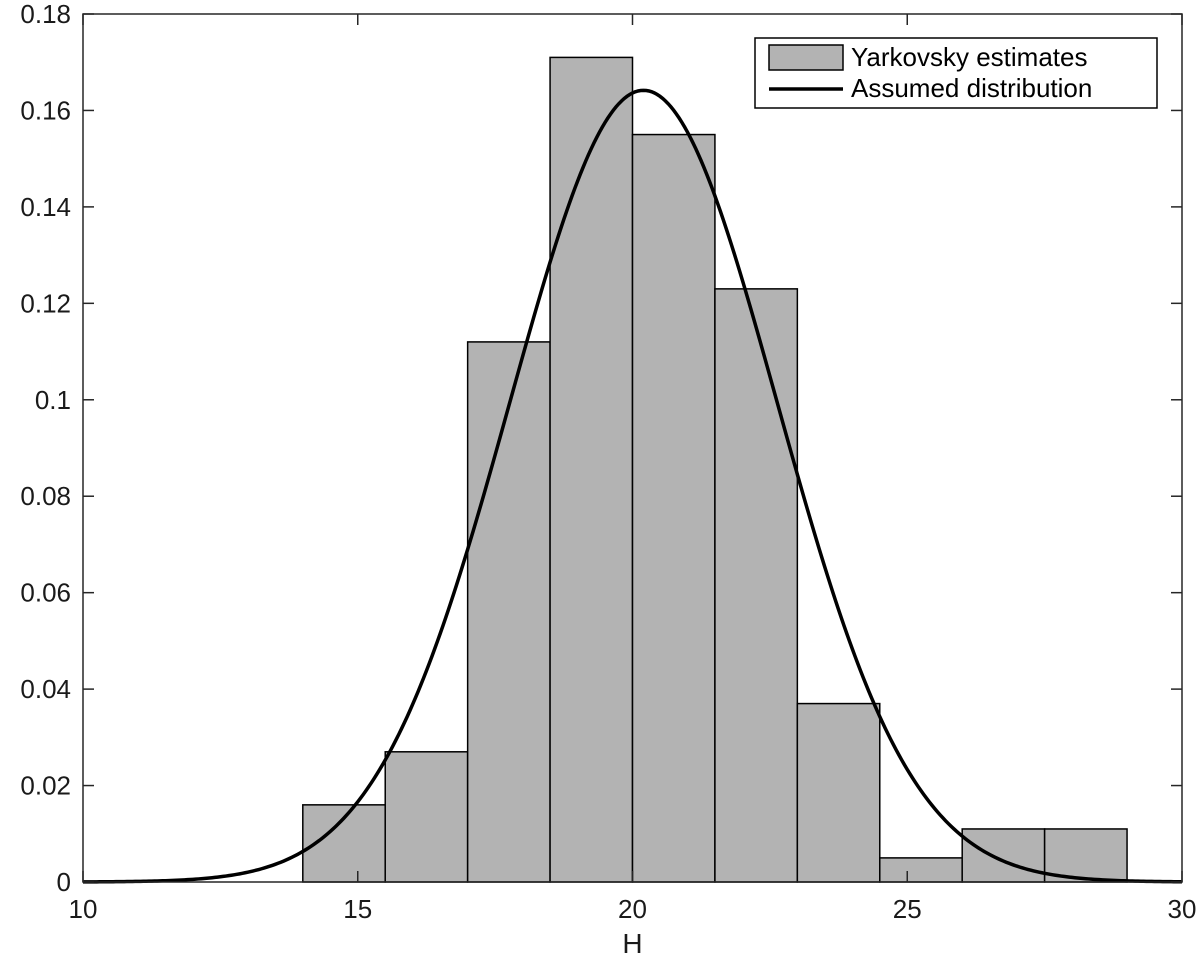 This screenshot has width=1200, height=958. What do you see at coordinates (971, 88) in the screenshot?
I see `legend-label-curve: Assumed distribution` at bounding box center [971, 88].